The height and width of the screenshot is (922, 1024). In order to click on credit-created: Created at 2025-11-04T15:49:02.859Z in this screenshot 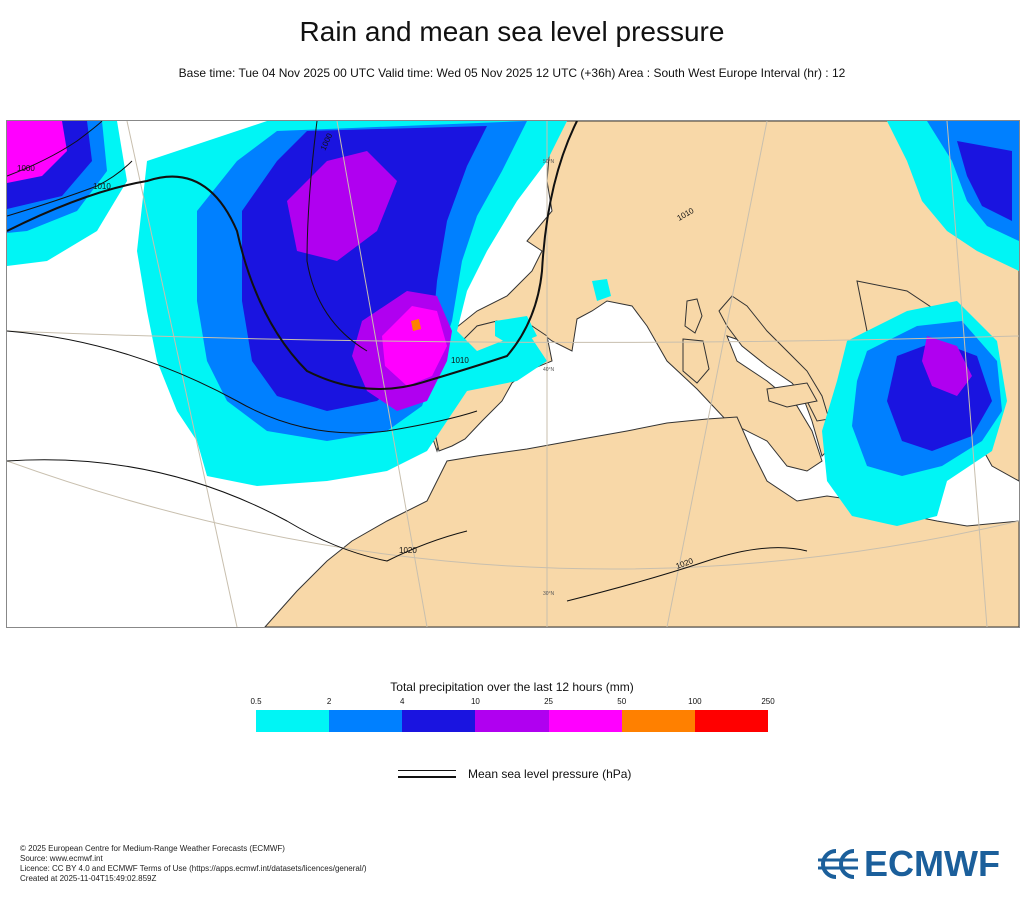, I will do `click(88, 878)`.